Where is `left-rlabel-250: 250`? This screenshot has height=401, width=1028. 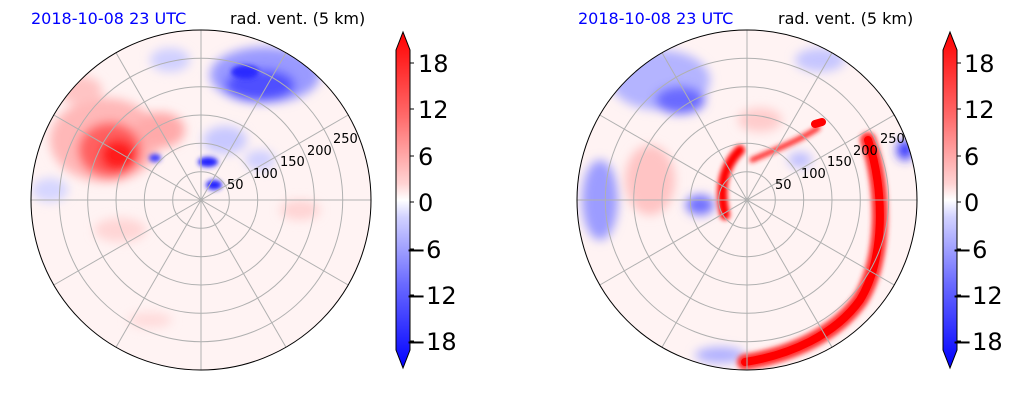 left-rlabel-250: 250 is located at coordinates (345, 139).